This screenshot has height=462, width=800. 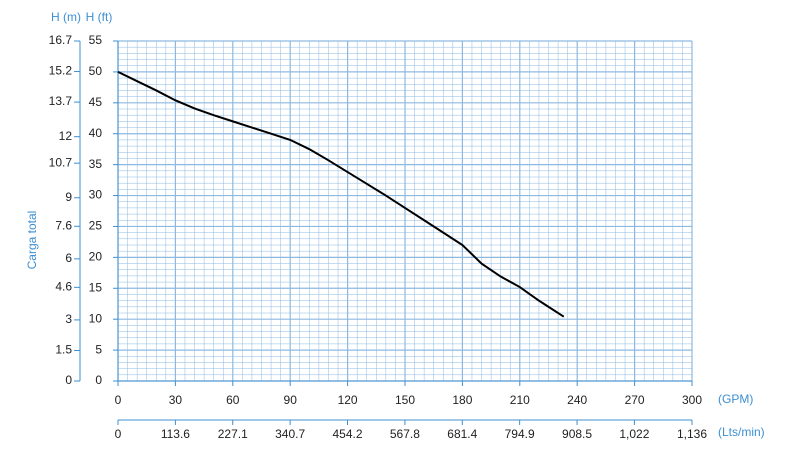 I want to click on x2-tick-label: 794.9, so click(x=520, y=434).